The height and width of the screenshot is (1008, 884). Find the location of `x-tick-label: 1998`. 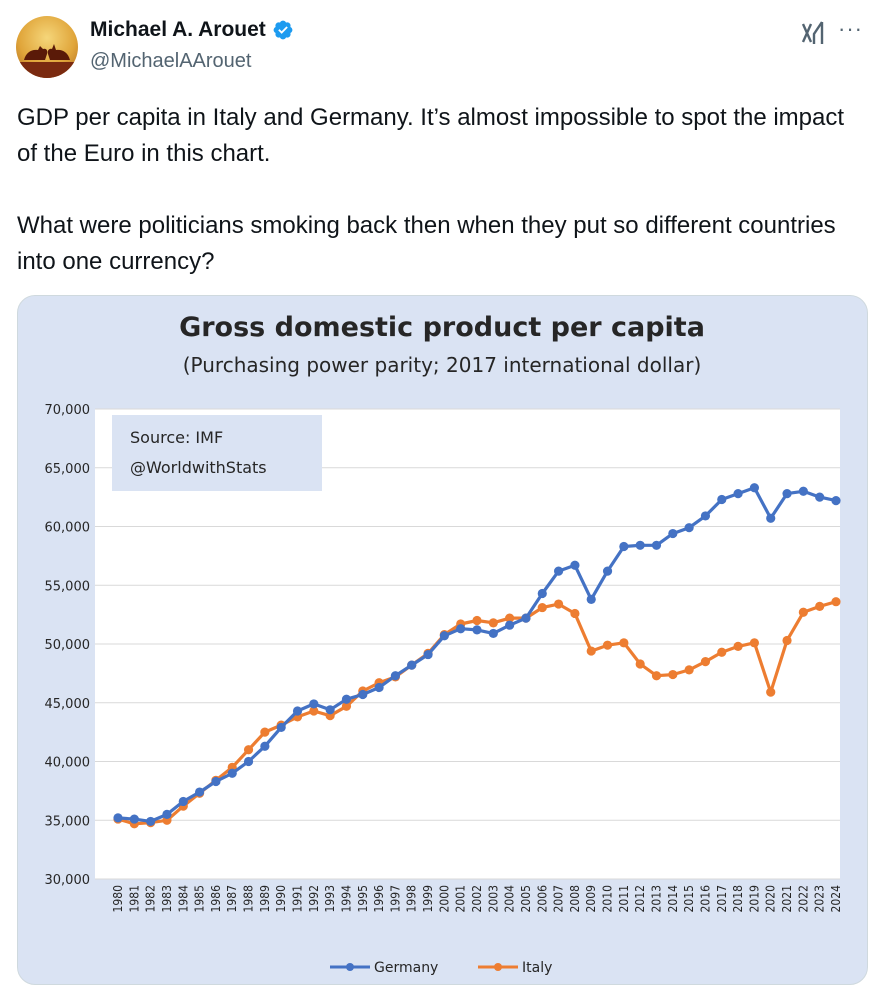

x-tick-label: 1998 is located at coordinates (412, 899).